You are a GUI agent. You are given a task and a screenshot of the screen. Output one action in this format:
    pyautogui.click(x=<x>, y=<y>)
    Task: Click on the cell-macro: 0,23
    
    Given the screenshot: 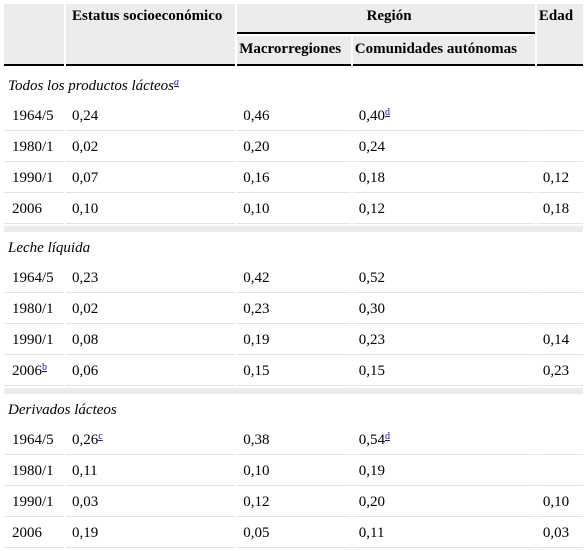 What is the action you would take?
    pyautogui.click(x=294, y=309)
    